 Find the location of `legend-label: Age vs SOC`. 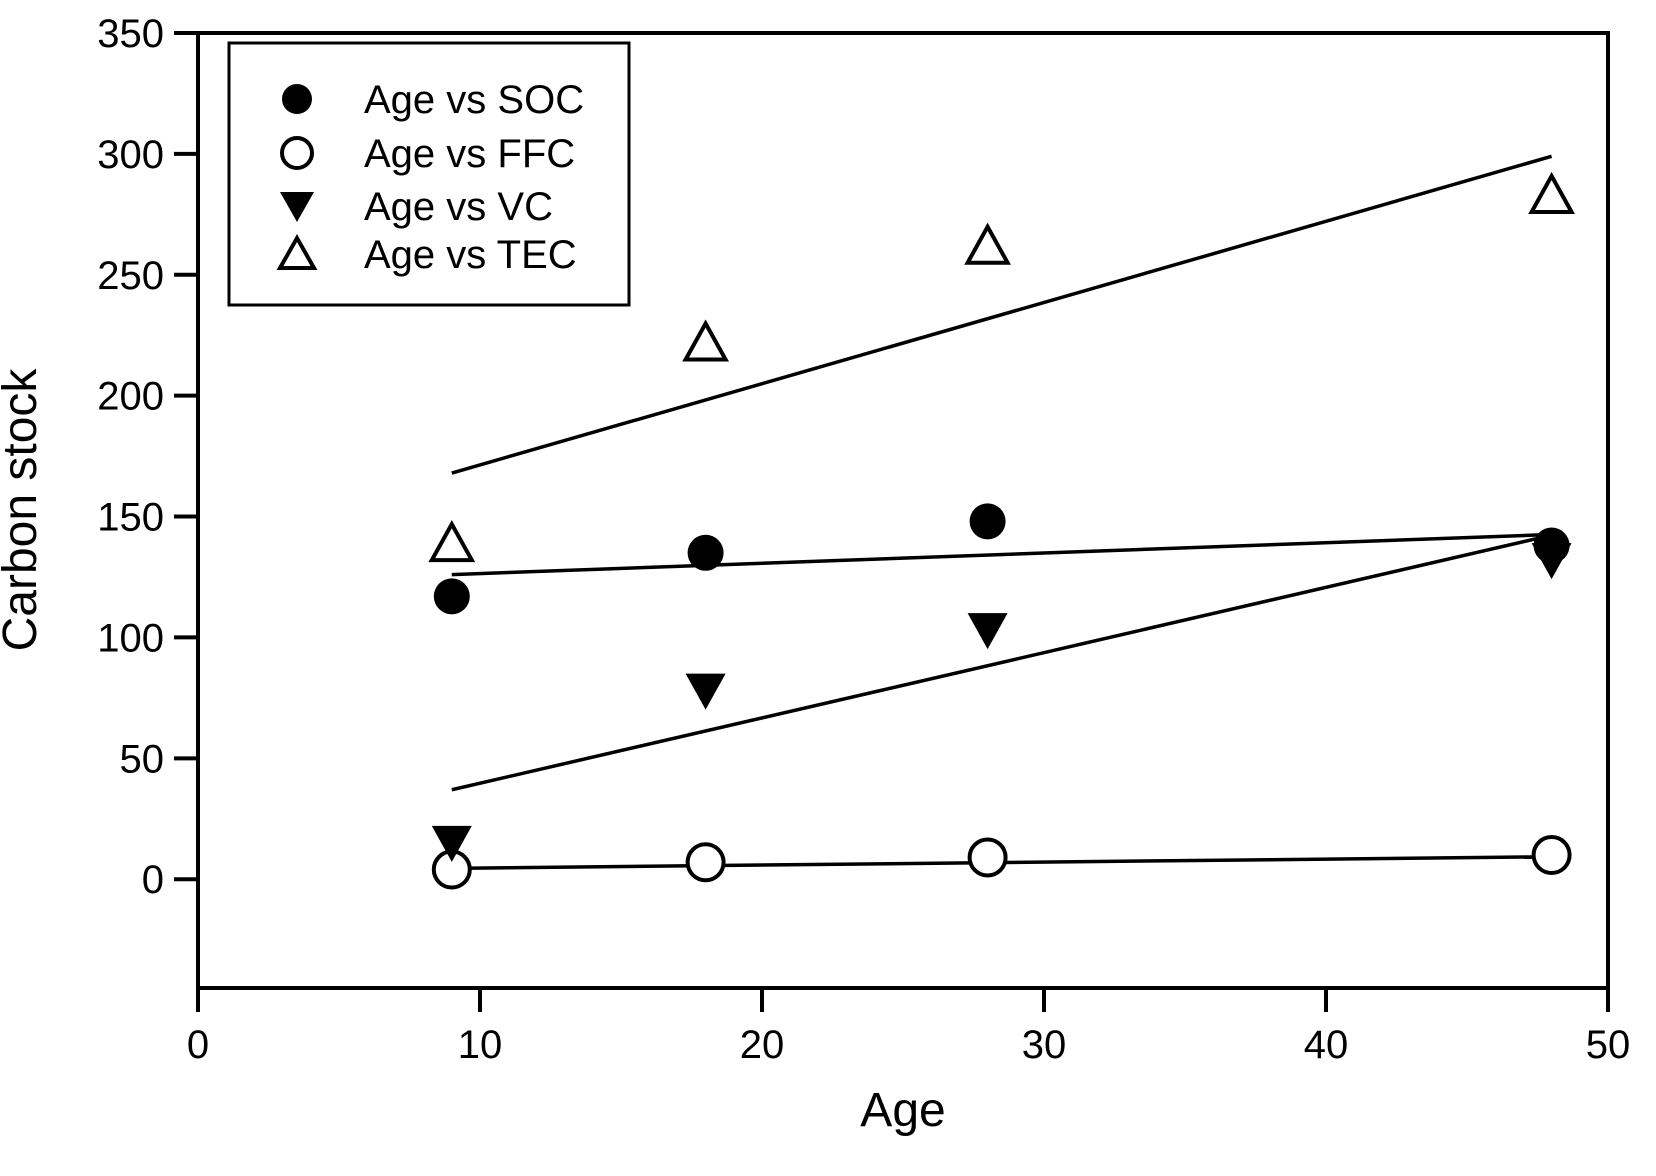

legend-label: Age vs SOC is located at coordinates (474, 100).